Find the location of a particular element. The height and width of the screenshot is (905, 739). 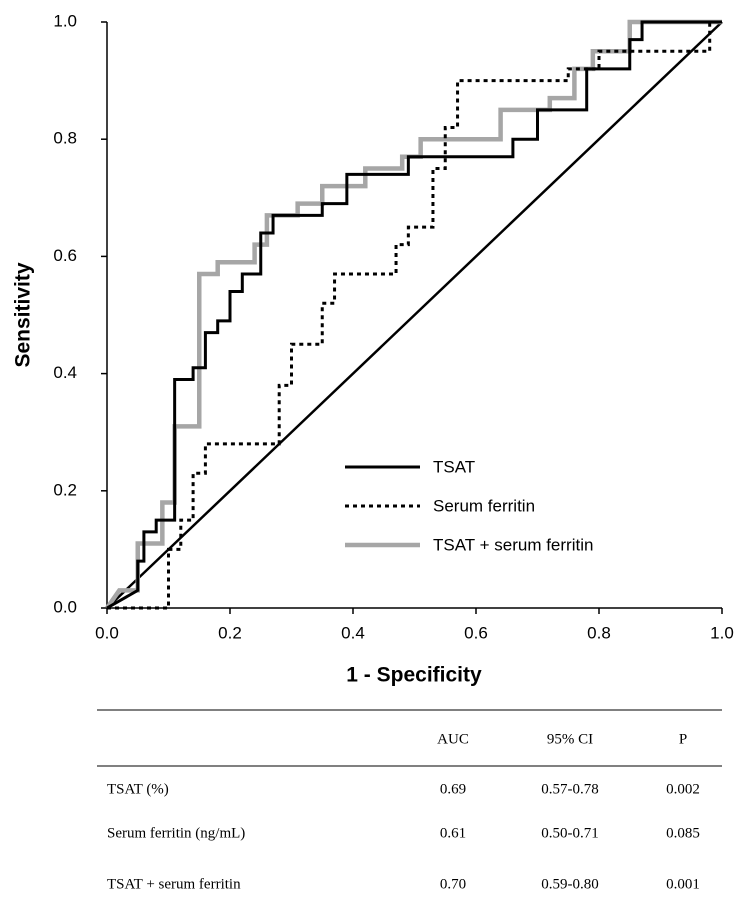

y-tick-label: 1.0 is located at coordinates (65, 20).